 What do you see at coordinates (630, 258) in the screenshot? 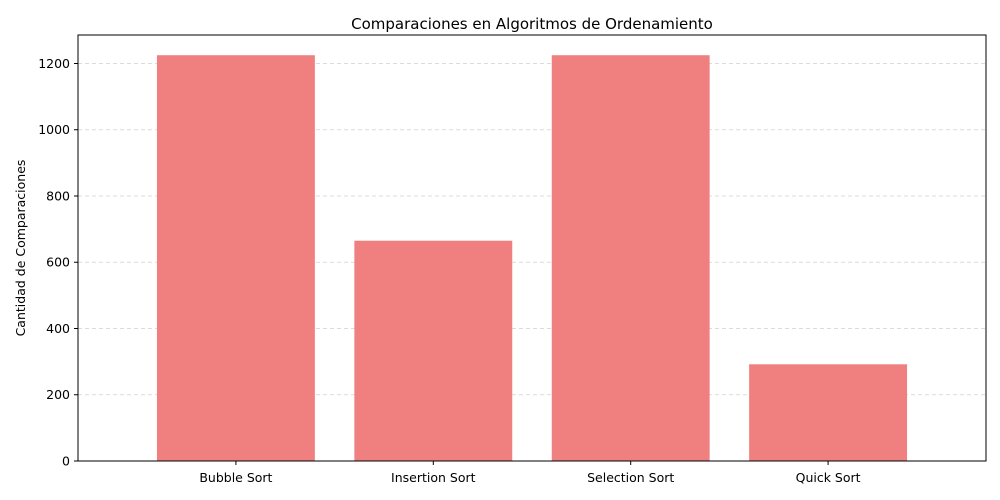
I see `bar-selection-sort` at bounding box center [630, 258].